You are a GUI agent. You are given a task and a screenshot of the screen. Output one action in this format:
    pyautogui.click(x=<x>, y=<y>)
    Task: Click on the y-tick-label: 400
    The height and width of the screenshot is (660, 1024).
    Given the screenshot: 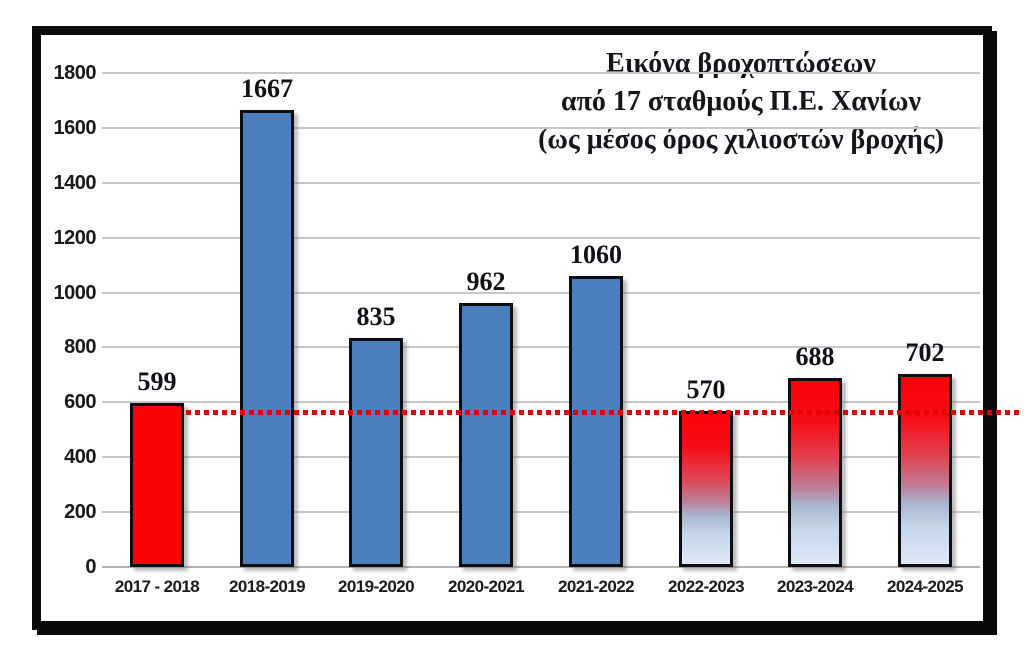 What is the action you would take?
    pyautogui.click(x=80, y=457)
    